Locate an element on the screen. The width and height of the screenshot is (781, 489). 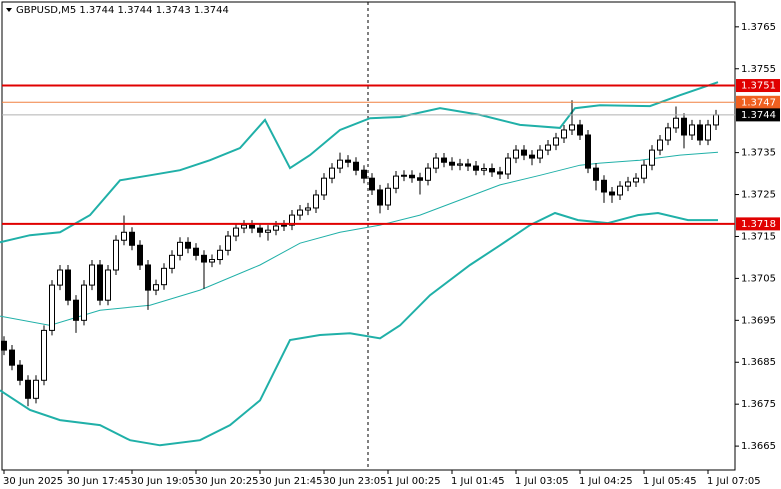
x-tick-label: 30 Jun 20:25 is located at coordinates (227, 481).